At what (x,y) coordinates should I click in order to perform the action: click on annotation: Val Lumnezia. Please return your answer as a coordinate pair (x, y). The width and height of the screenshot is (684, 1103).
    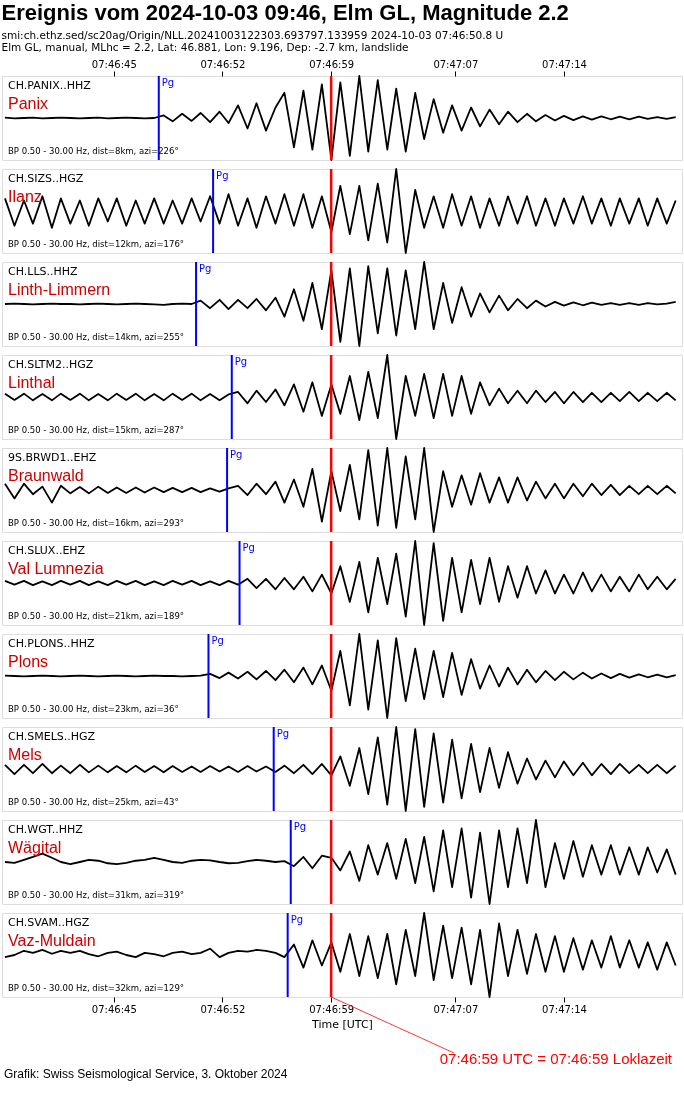
    Looking at the image, I should click on (56, 568).